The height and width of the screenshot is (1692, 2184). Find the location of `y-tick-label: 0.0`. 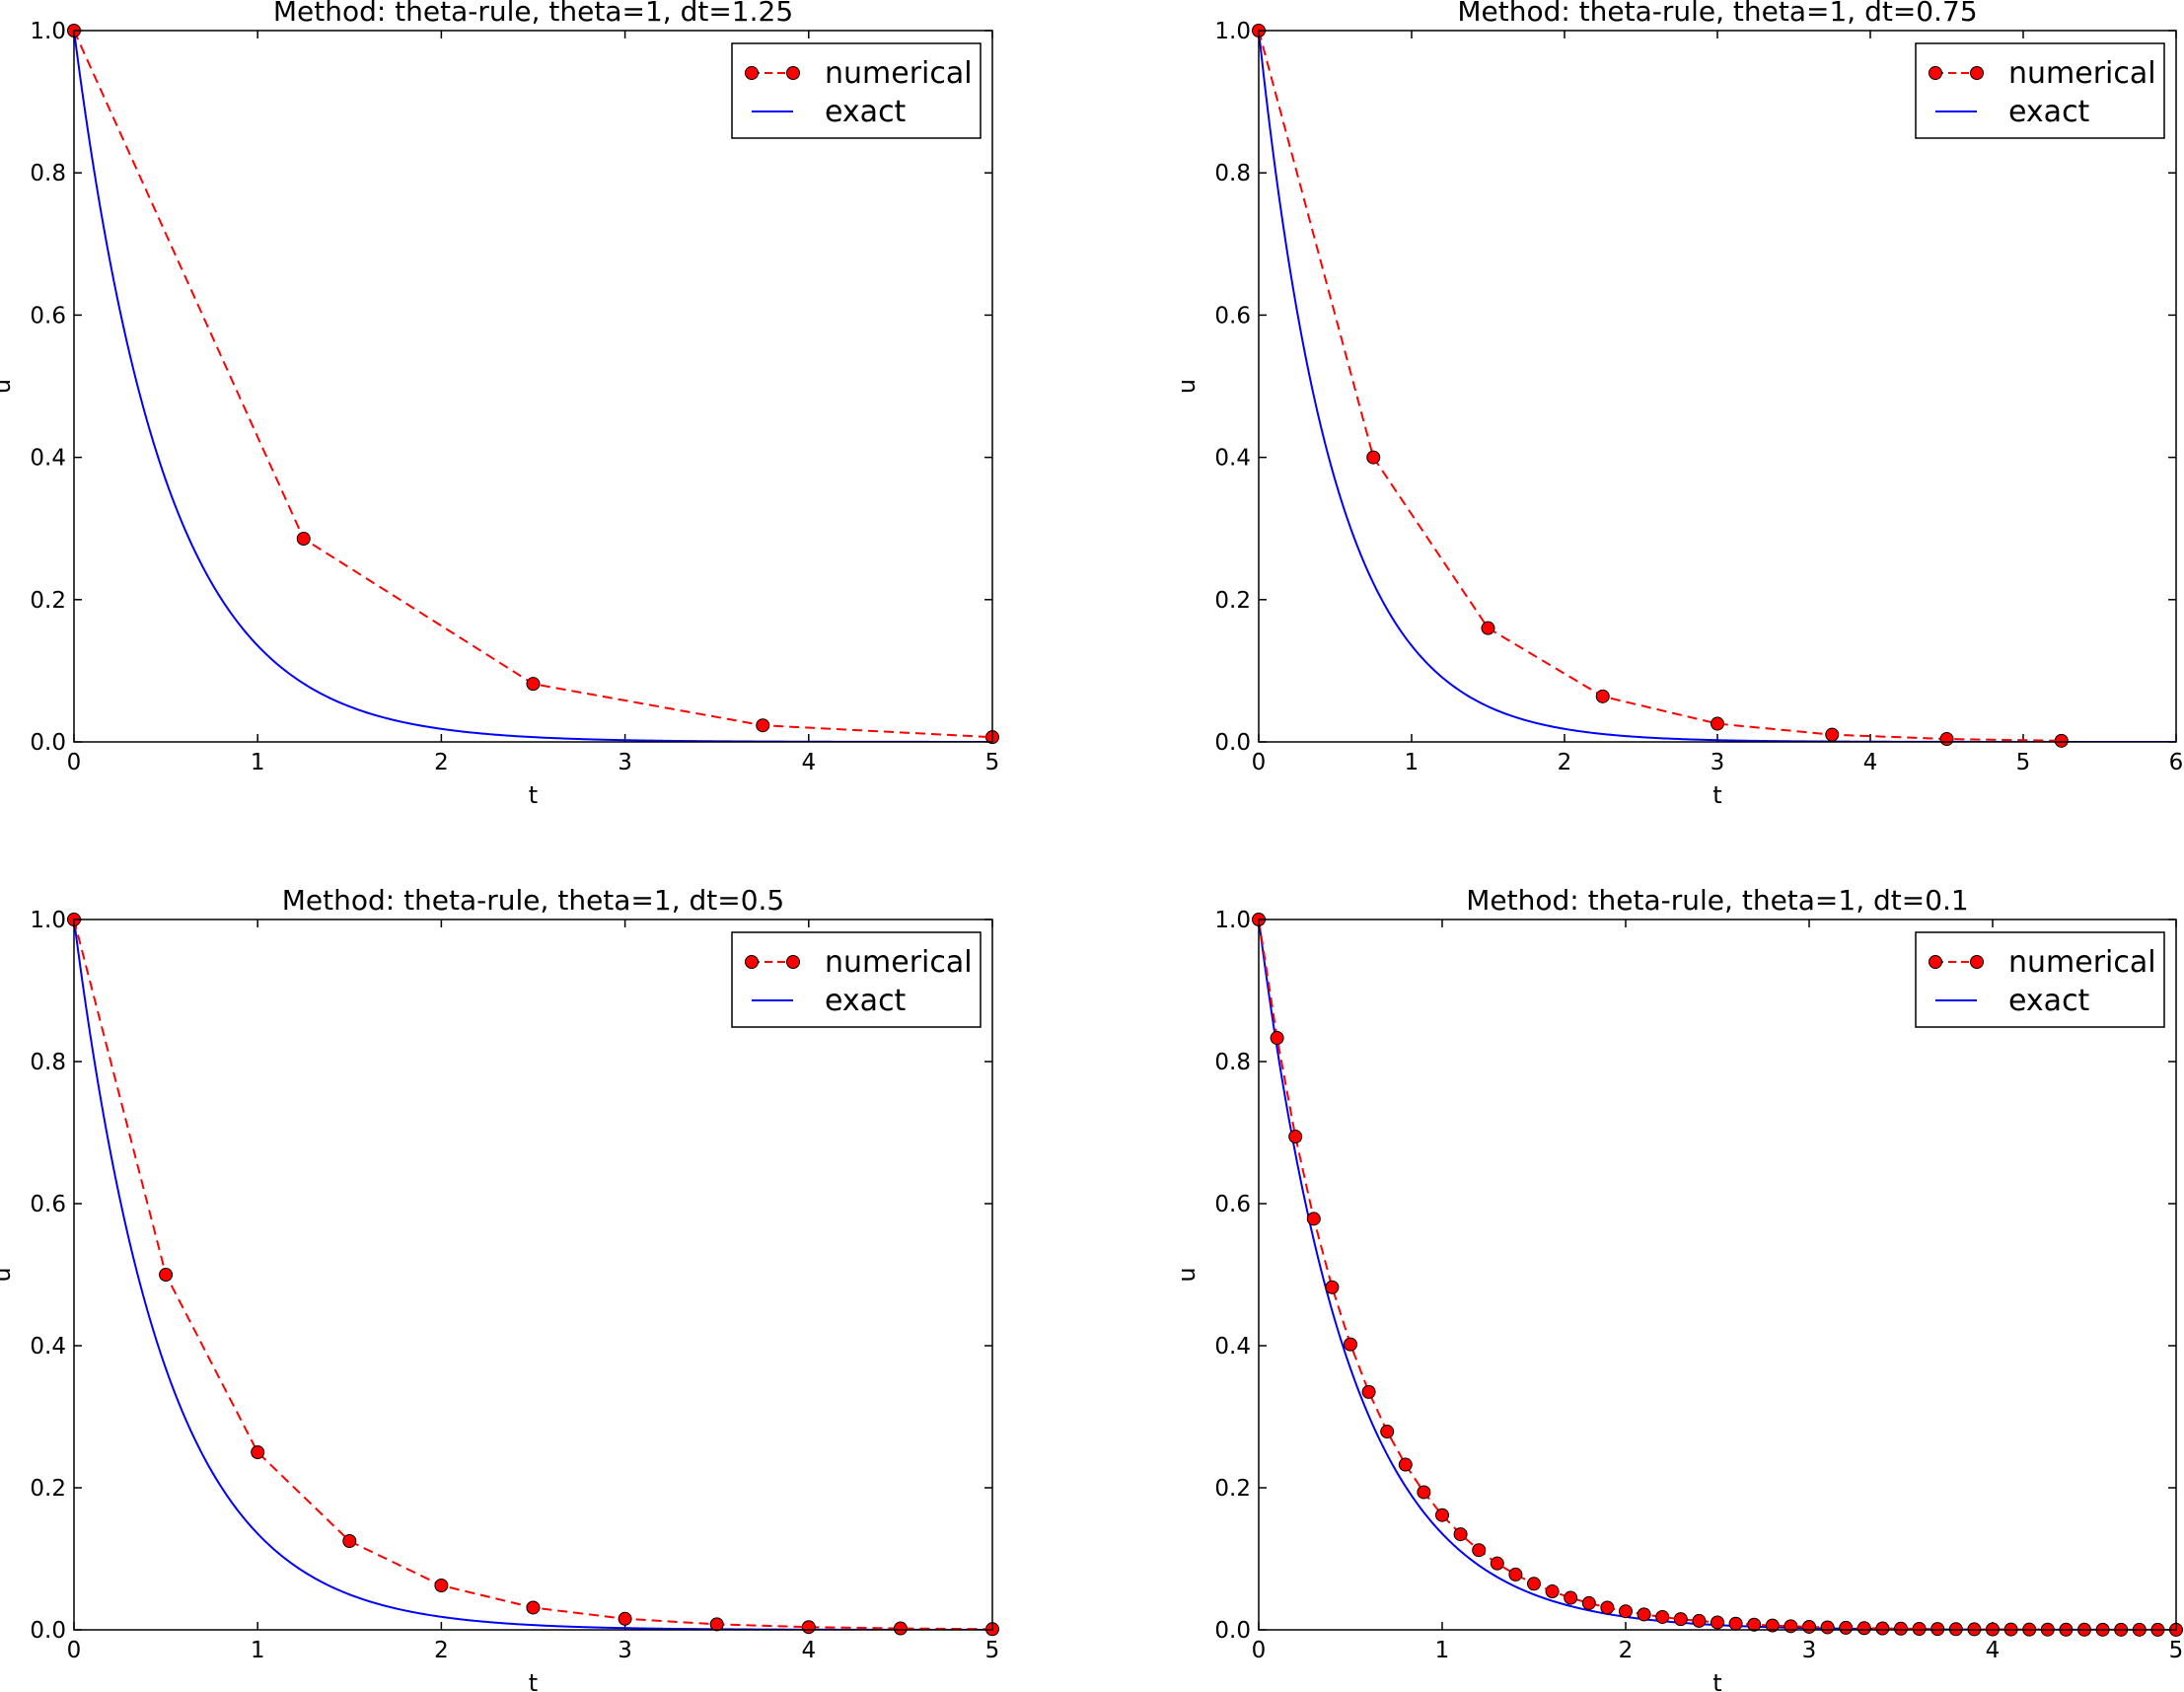

y-tick-label: 0.0 is located at coordinates (1232, 743).